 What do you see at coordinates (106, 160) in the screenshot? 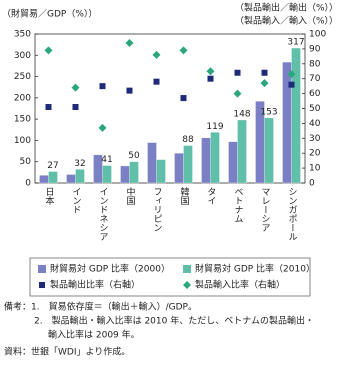
I see `value-label: 41` at bounding box center [106, 160].